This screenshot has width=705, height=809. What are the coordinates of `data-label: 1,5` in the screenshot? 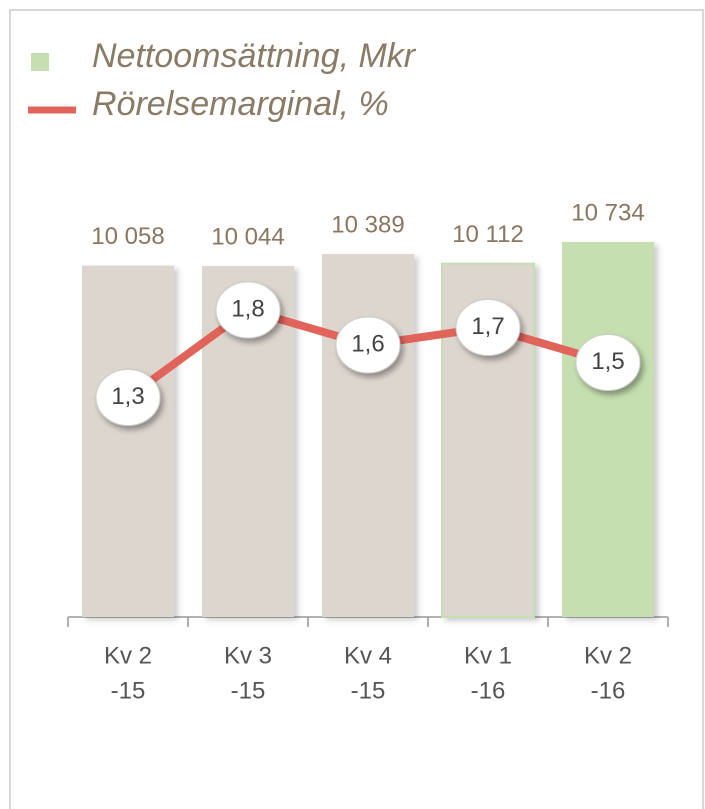 It's located at (607, 361).